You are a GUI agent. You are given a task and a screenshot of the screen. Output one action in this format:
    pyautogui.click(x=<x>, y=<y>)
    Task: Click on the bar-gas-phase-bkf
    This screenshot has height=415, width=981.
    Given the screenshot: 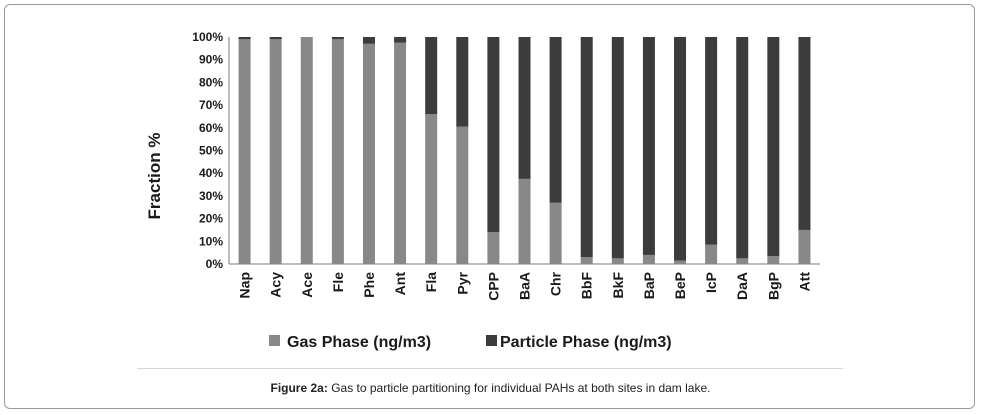 What is the action you would take?
    pyautogui.click(x=617, y=261)
    